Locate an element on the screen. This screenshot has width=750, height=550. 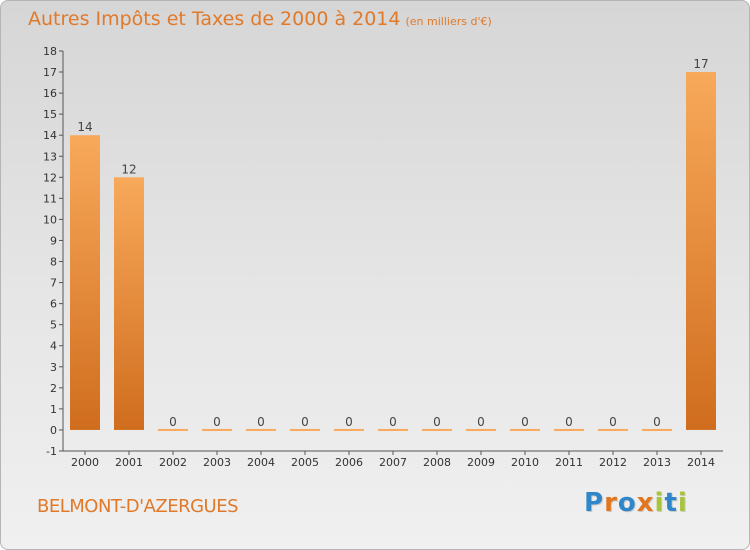
y-tick-label: 16 is located at coordinates (50, 93).